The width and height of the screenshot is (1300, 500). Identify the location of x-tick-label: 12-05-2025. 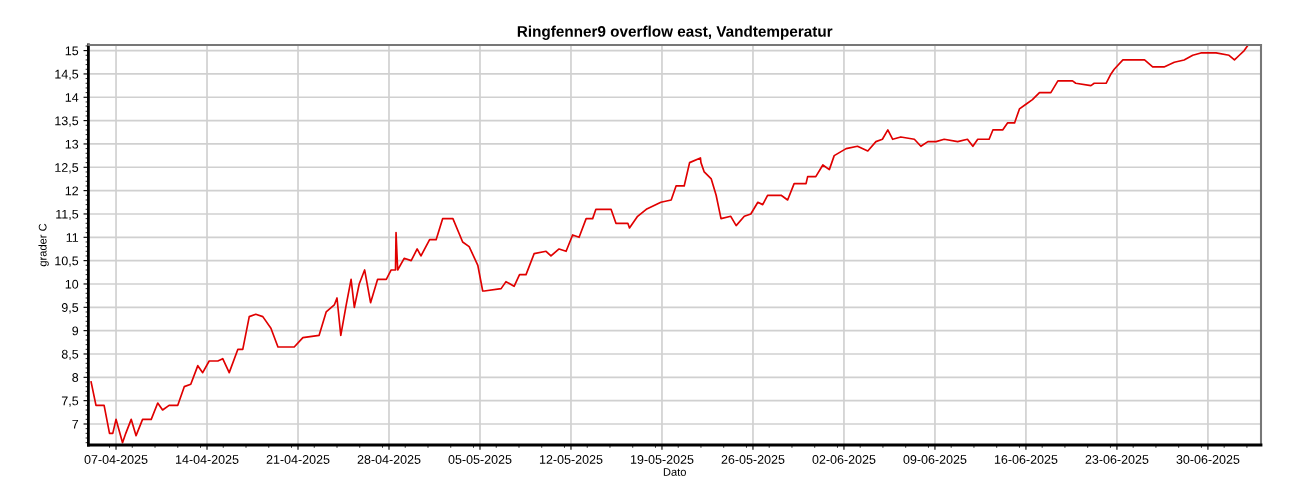
(571, 459).